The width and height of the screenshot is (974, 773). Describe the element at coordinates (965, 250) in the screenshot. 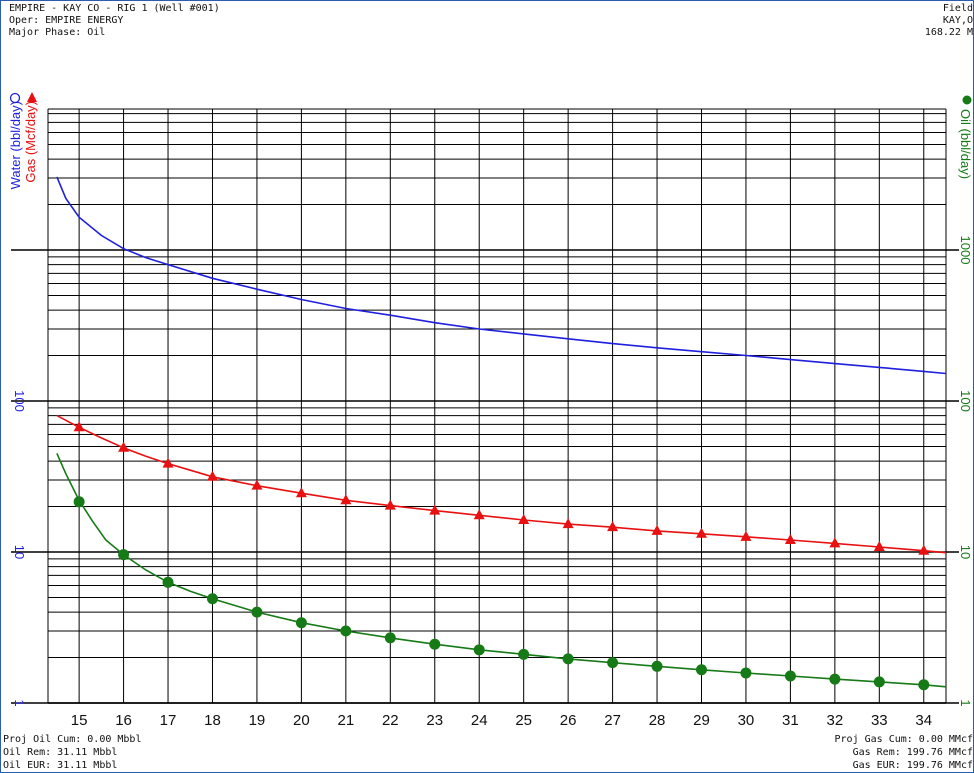

I see `right-tick-label: 1000` at that location.